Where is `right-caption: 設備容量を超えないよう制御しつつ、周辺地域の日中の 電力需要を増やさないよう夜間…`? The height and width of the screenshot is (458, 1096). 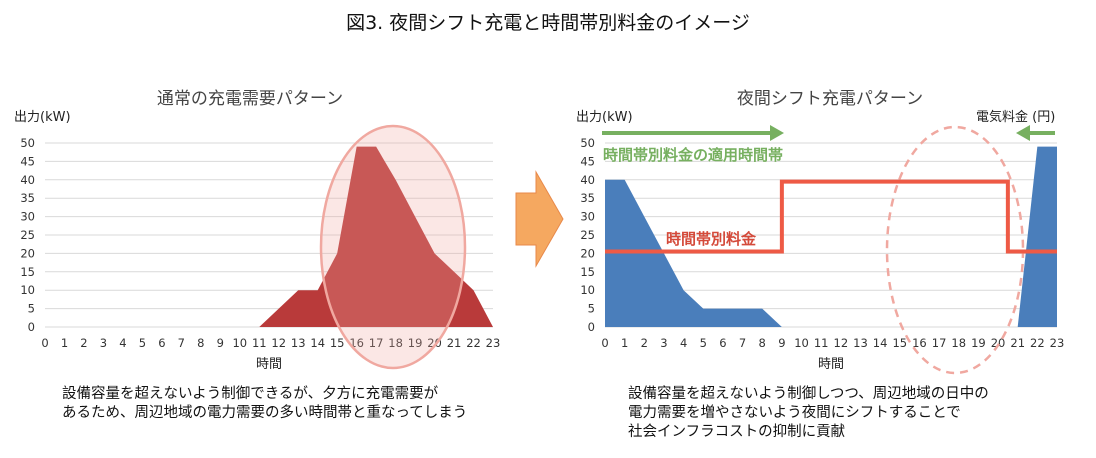
right-caption: 設備容量を超えないよう制御しつつ、周辺地域の日中の 電力需要を増やさないよう夜間… is located at coordinates (808, 413).